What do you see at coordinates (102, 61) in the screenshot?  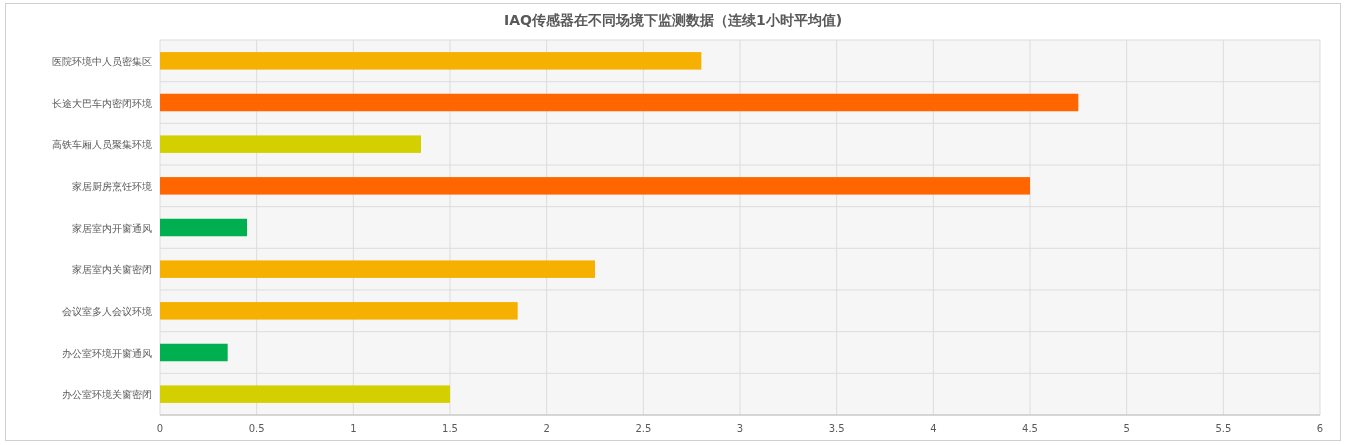 I see `y-tick-label: 医院环境中人员密集区` at bounding box center [102, 61].